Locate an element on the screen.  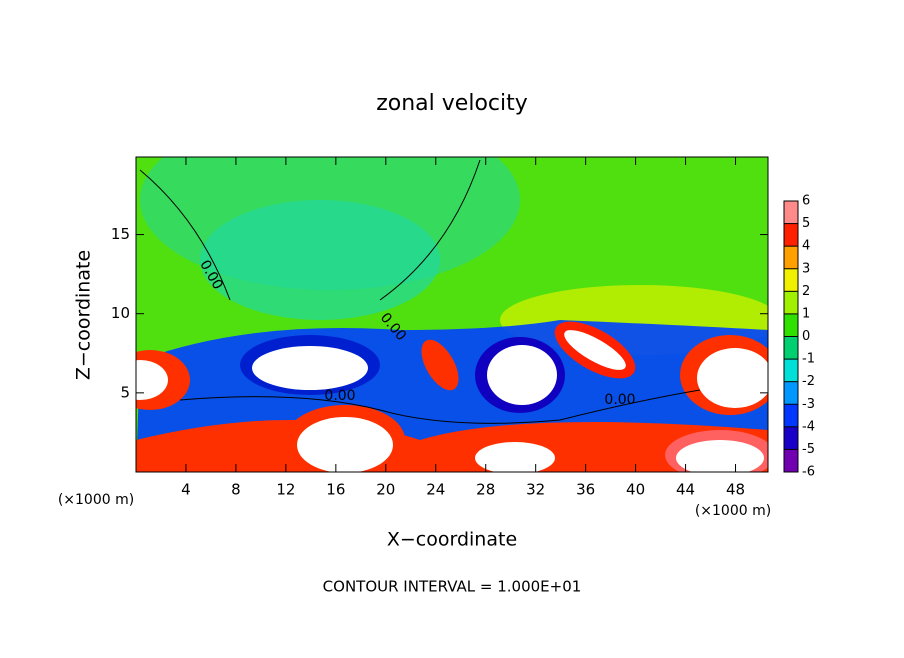
chart-title: zonal velocity is located at coordinates (452, 103).